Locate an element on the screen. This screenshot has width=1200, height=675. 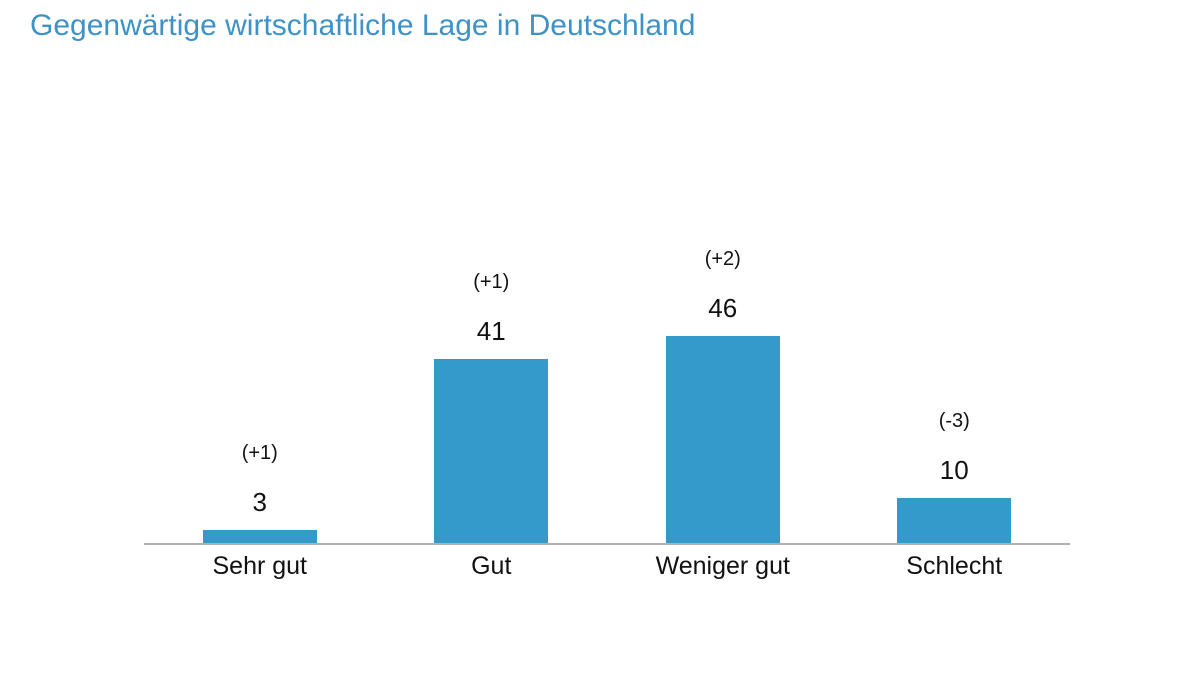
value-label: 41 is located at coordinates (491, 330).